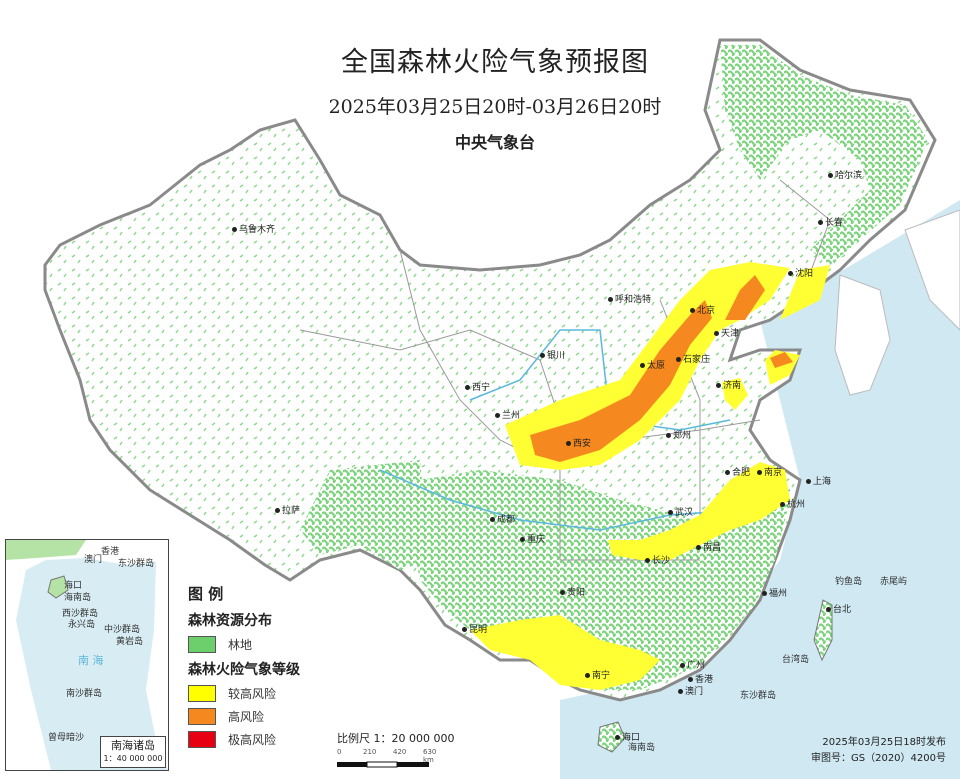 This screenshot has width=960, height=779. What do you see at coordinates (253, 228) in the screenshot?
I see `city-label: 乌鲁木齐` at bounding box center [253, 228].